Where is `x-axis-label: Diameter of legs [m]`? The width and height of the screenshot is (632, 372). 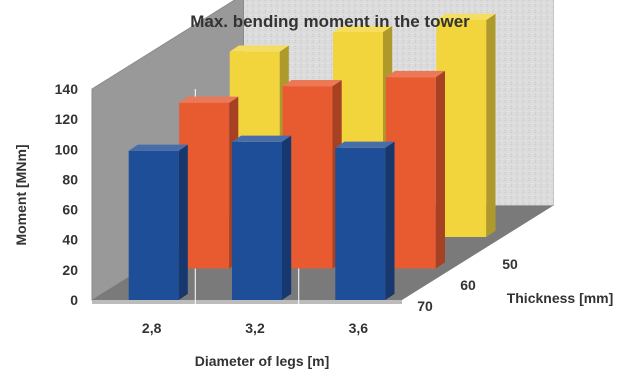
x-axis-label: Diameter of legs [m] is located at coordinates (262, 361).